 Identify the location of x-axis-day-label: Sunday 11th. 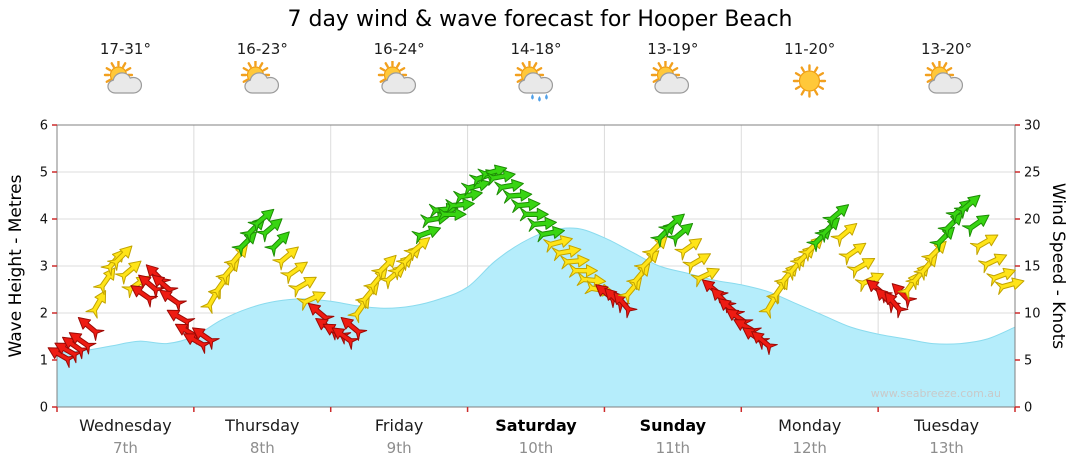
(673, 436).